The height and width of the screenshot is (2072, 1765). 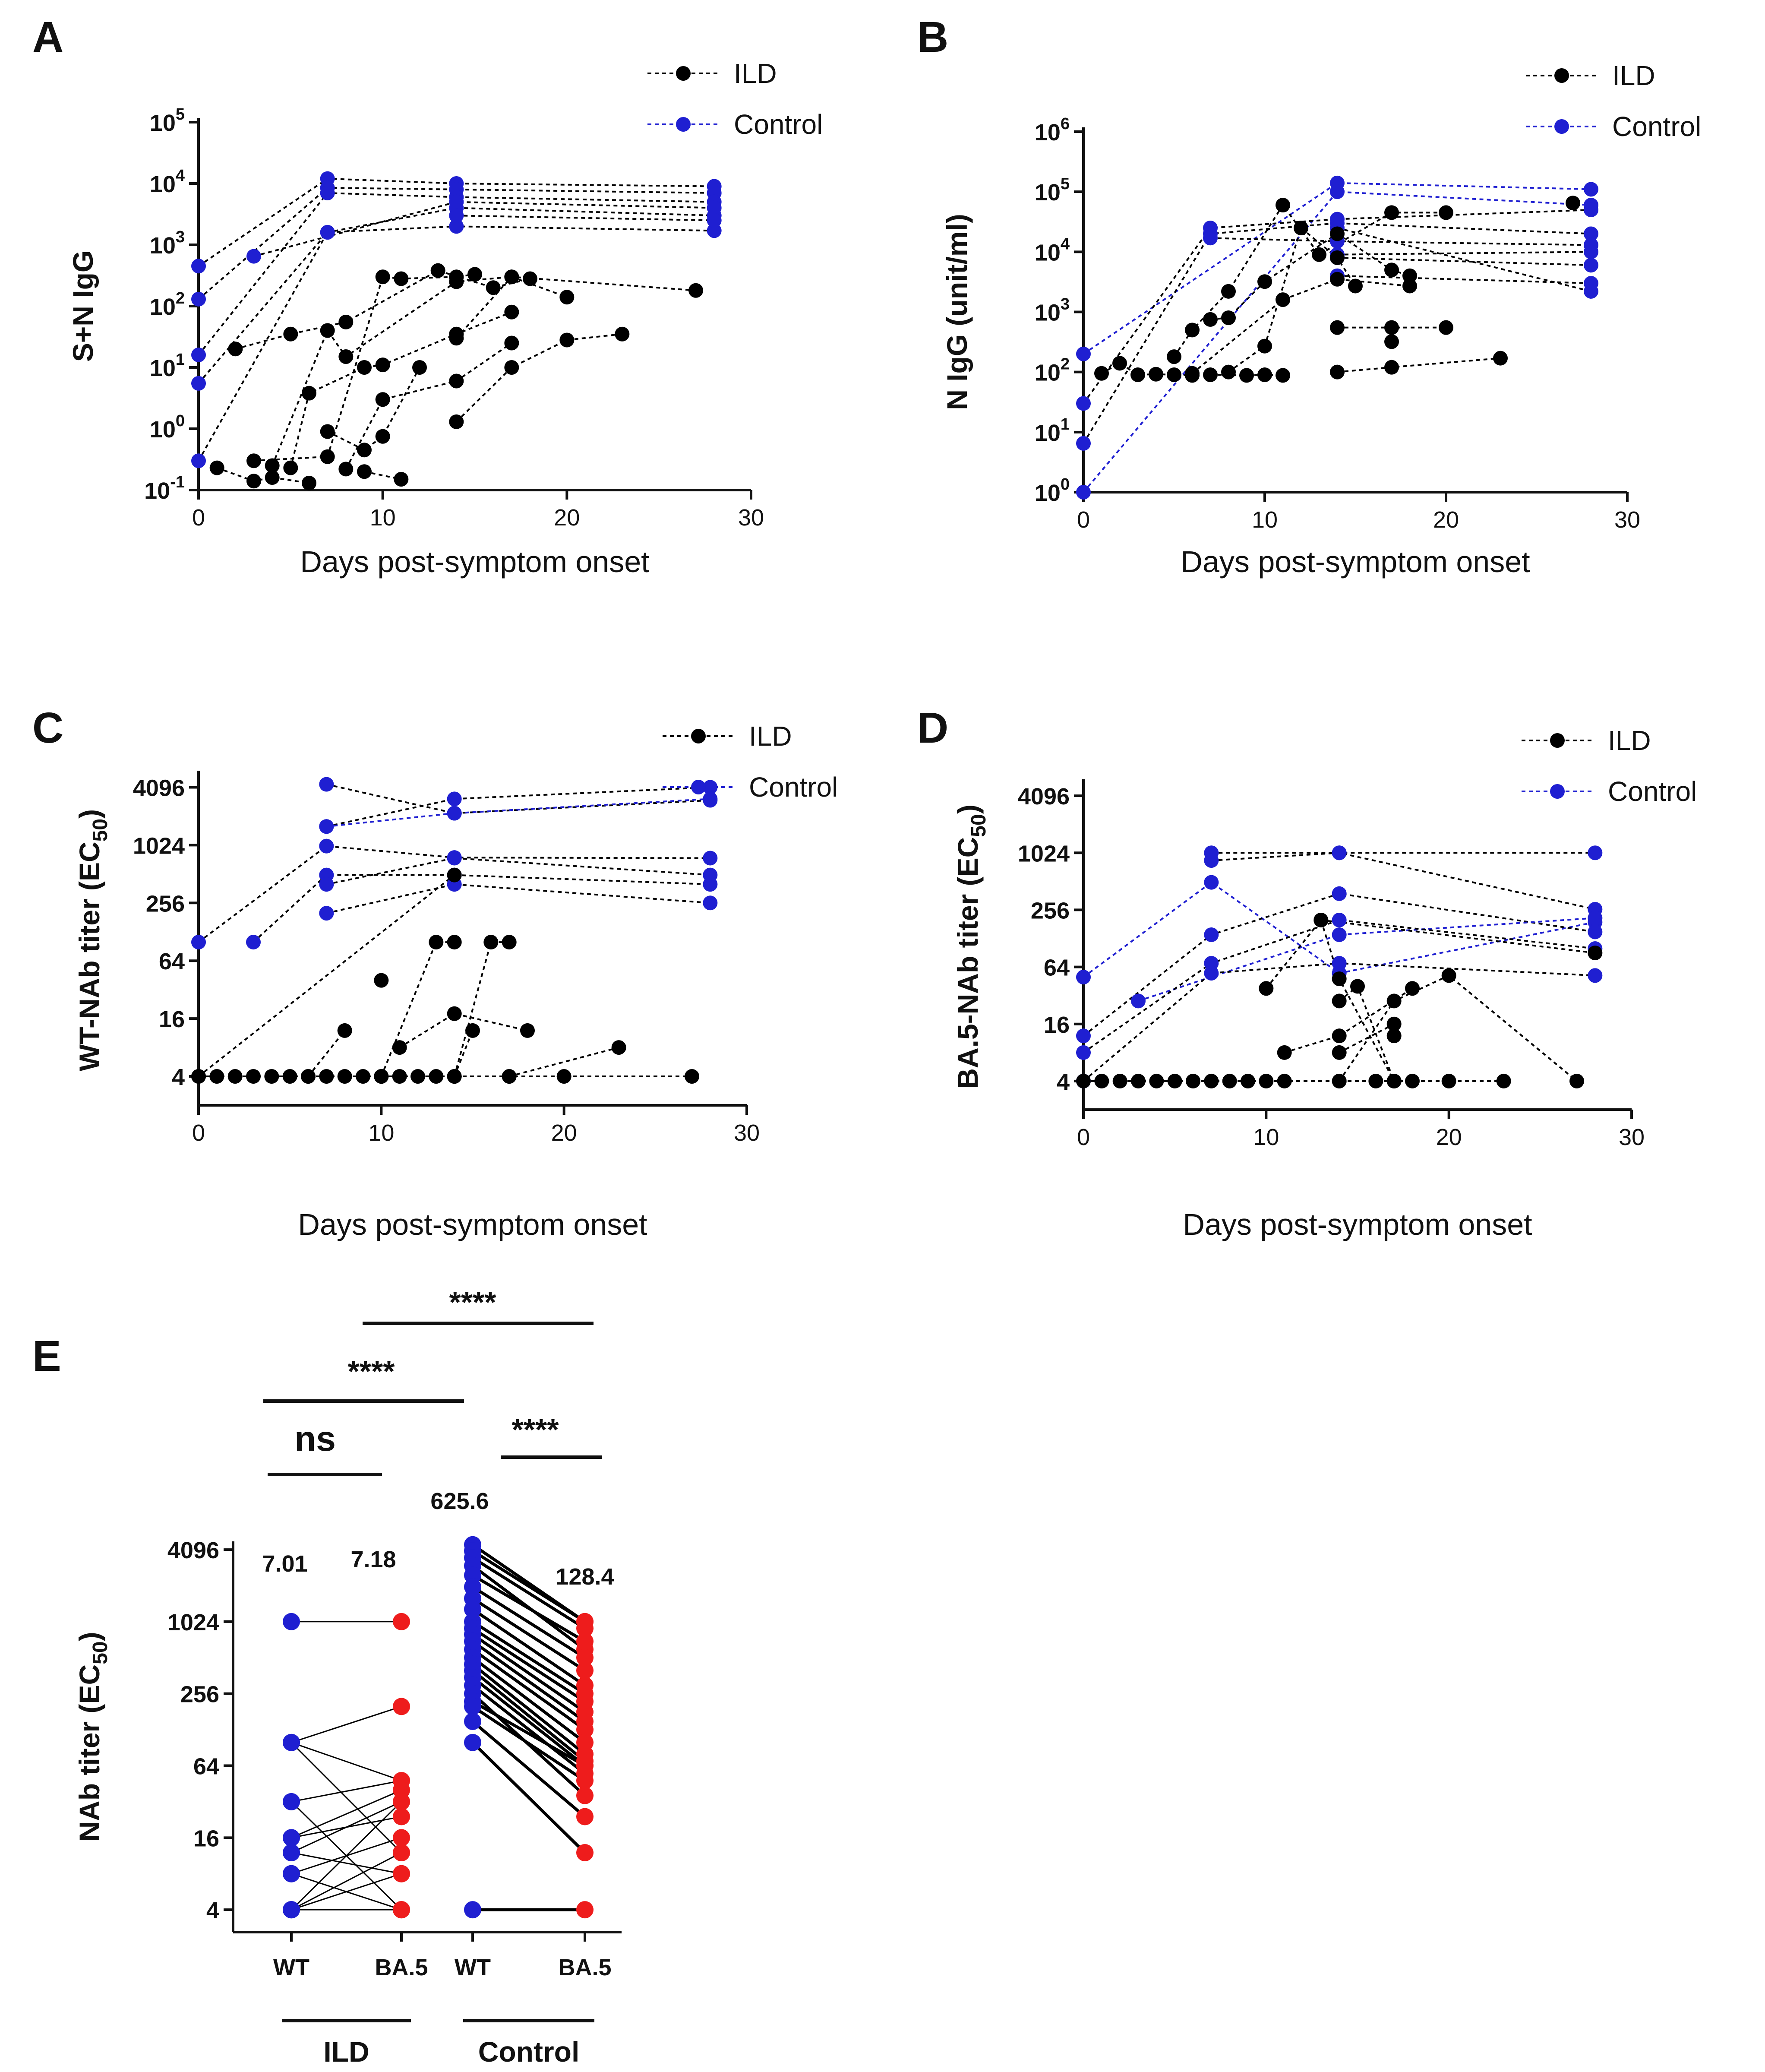 What do you see at coordinates (92, 940) in the screenshot?
I see `y-axis-title: WT-NAb titer (EC50)` at bounding box center [92, 940].